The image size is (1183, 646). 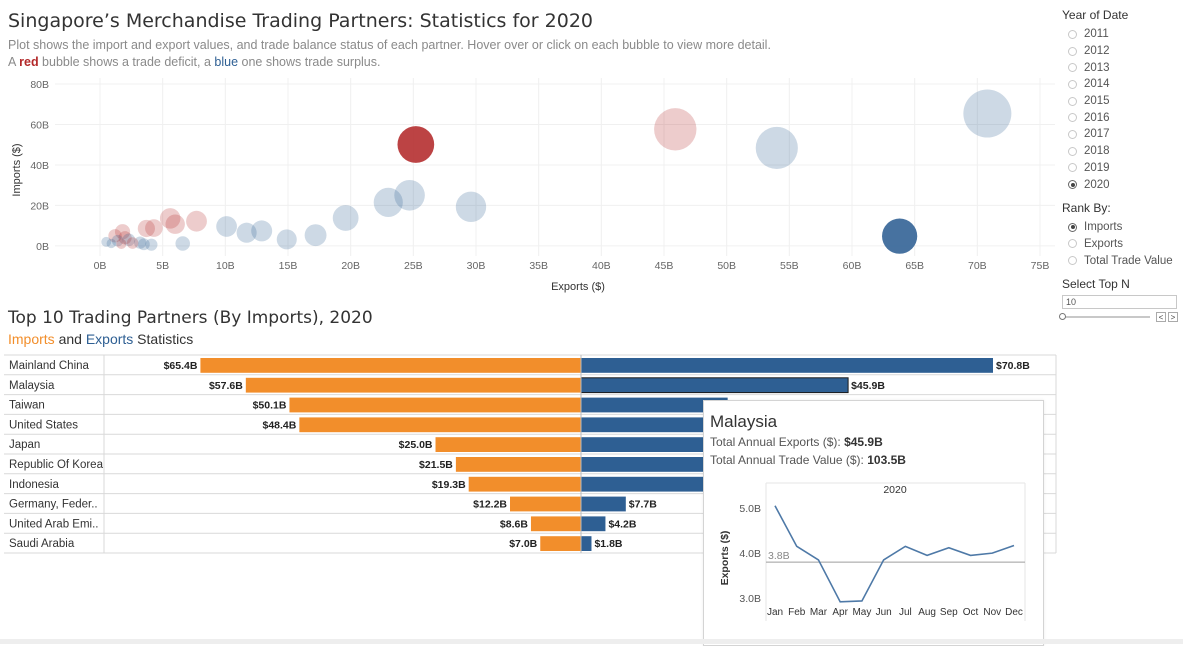 I want to click on partner-name: Saudi Arabia, so click(x=42, y=544).